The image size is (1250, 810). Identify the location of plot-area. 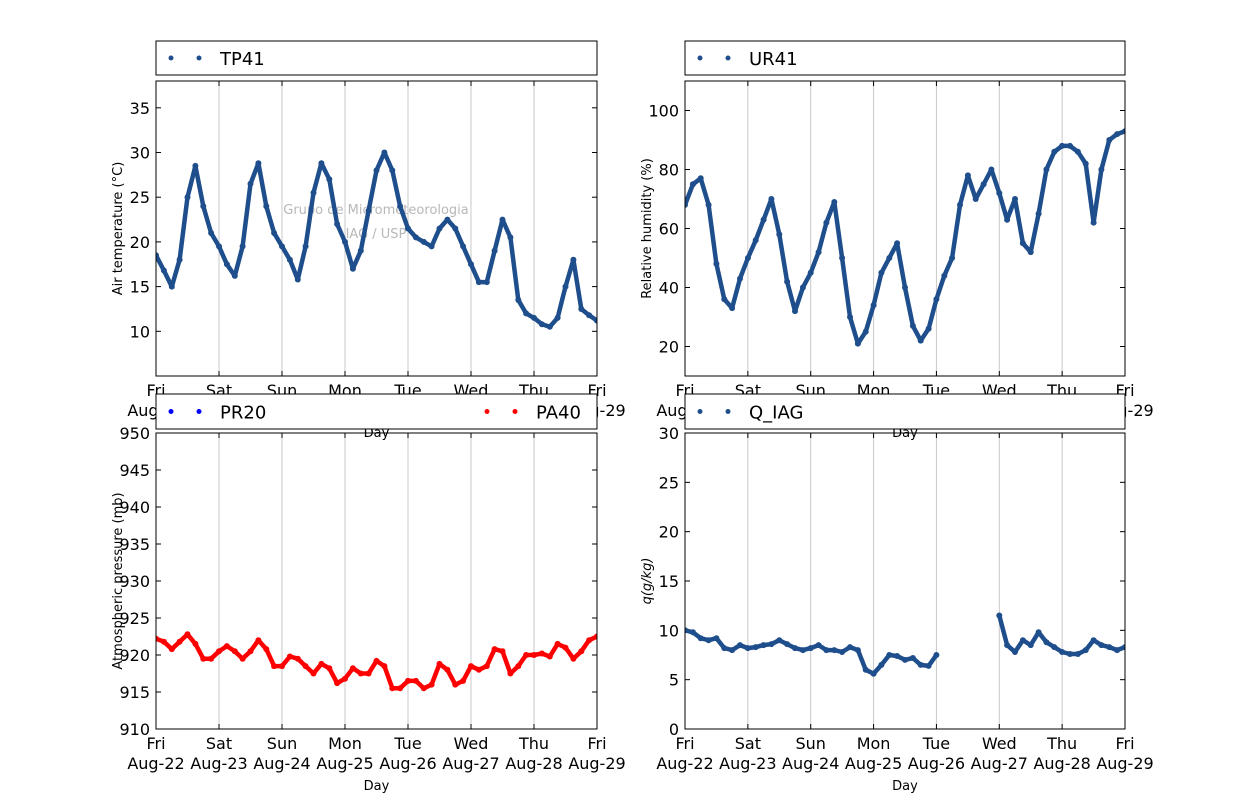
(376, 661).